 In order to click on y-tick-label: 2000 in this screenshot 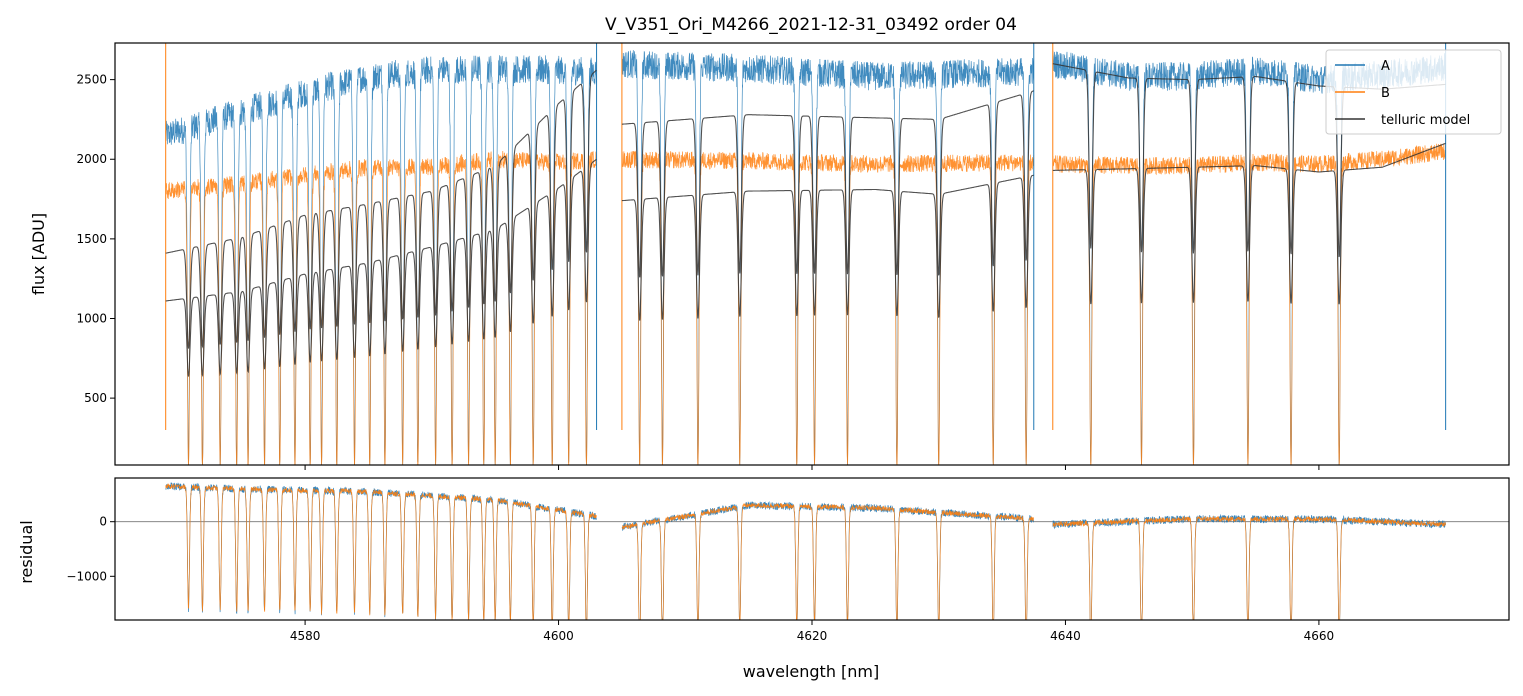, I will do `click(91, 159)`.